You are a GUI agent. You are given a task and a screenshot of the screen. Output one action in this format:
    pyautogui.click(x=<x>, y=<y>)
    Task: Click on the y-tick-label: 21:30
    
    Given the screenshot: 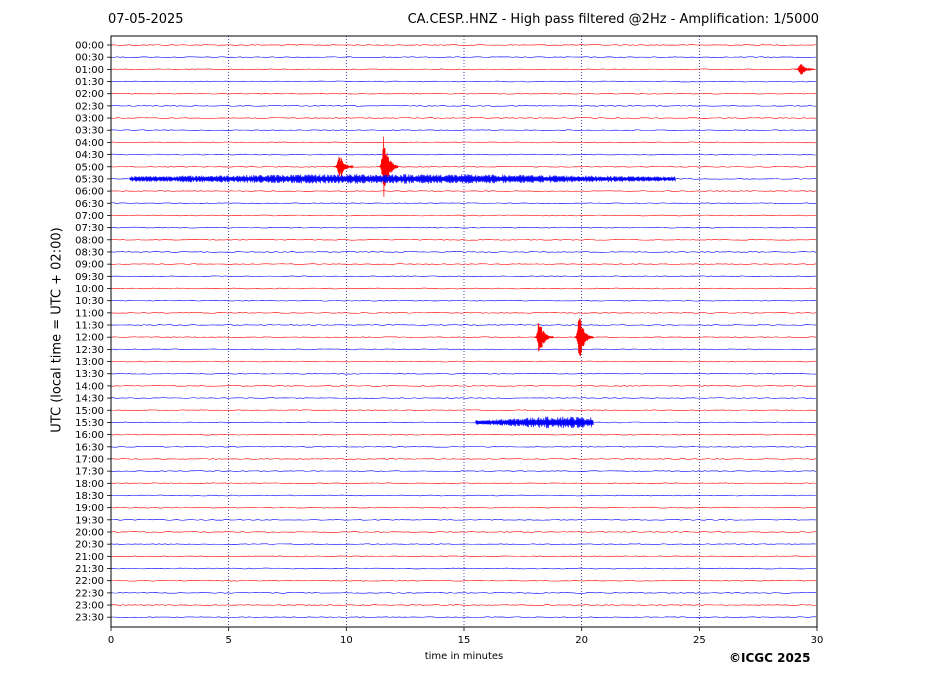 What is the action you would take?
    pyautogui.click(x=89, y=569)
    